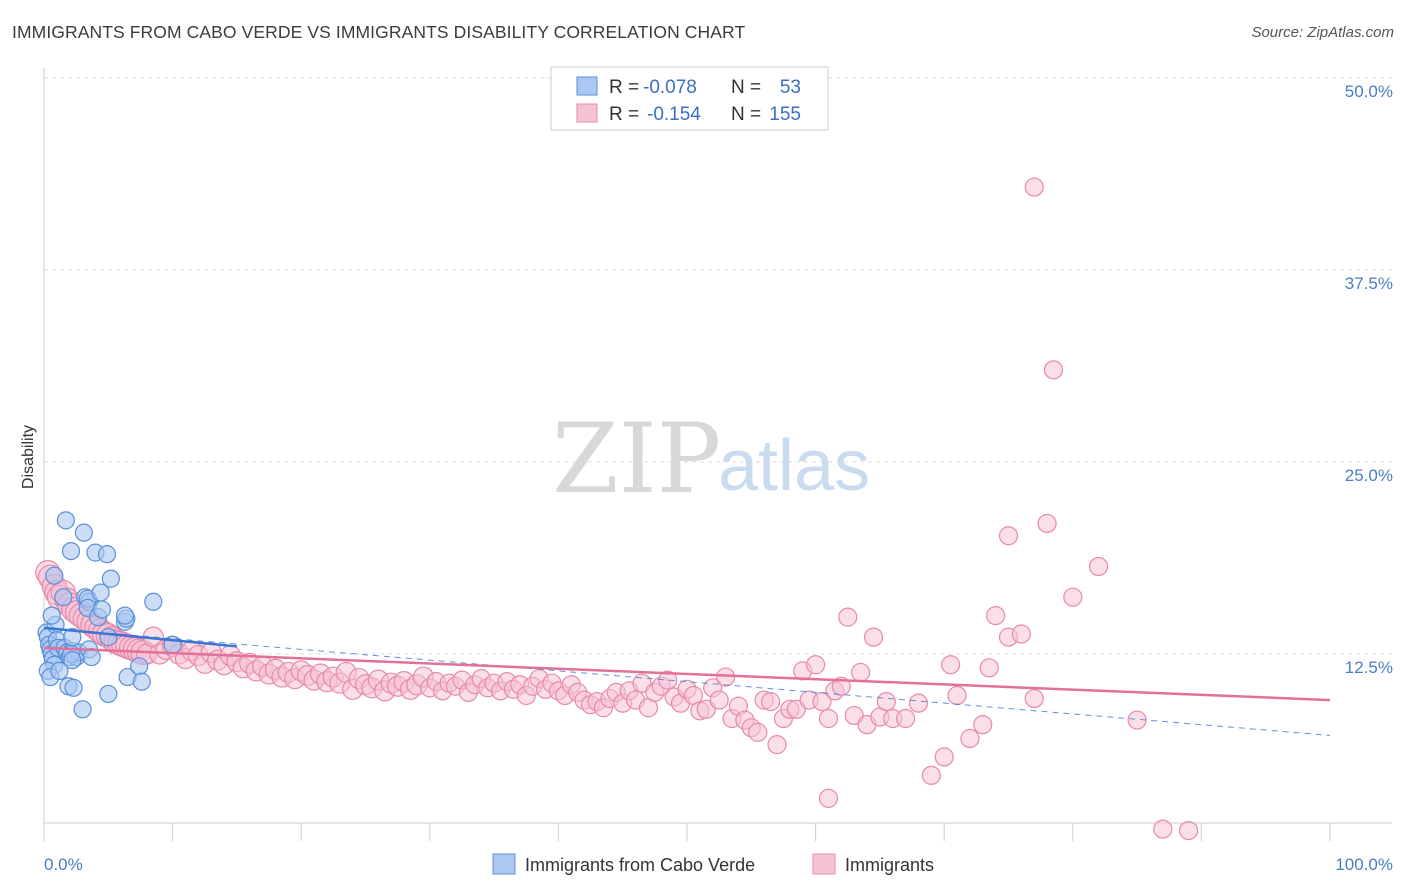 Image resolution: width=1406 pixels, height=892 pixels. Describe the element at coordinates (624, 114) in the screenshot. I see `legend-r-label-2: R =` at that location.